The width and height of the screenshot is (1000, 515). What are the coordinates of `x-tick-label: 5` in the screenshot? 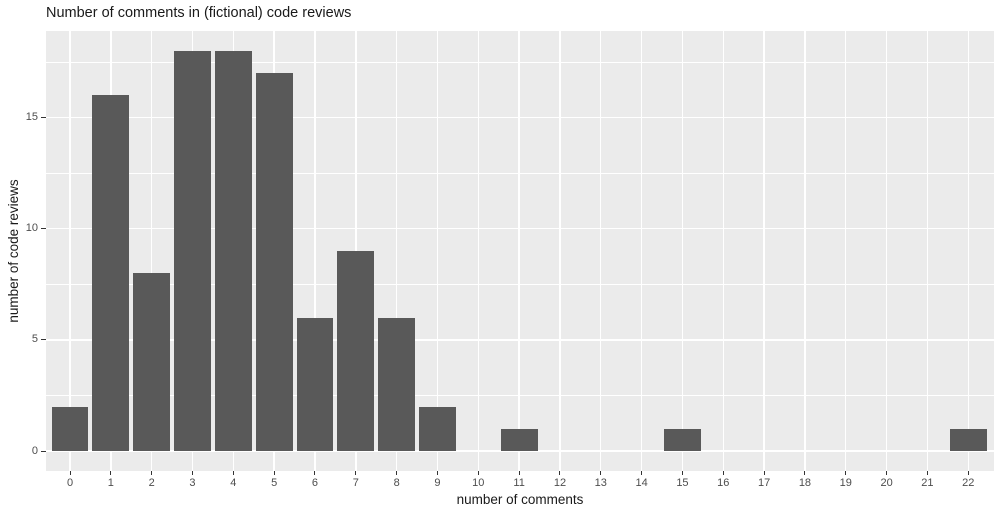 It's located at (274, 483).